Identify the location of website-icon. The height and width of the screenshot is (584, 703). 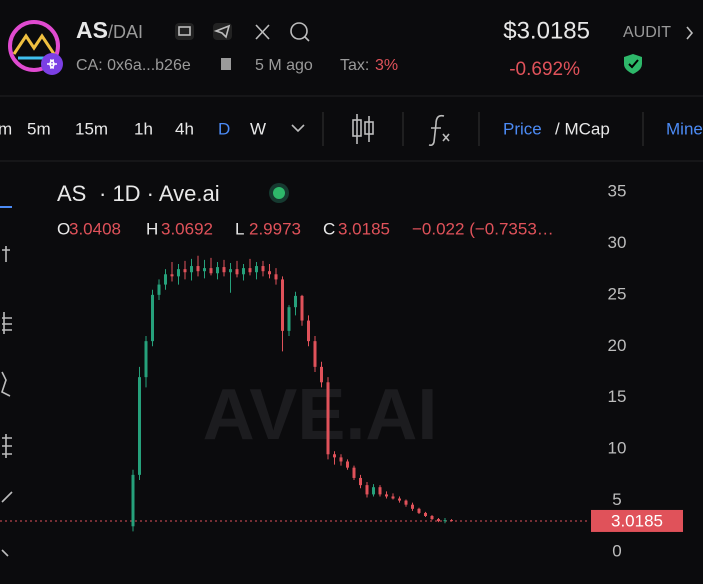
(184, 31).